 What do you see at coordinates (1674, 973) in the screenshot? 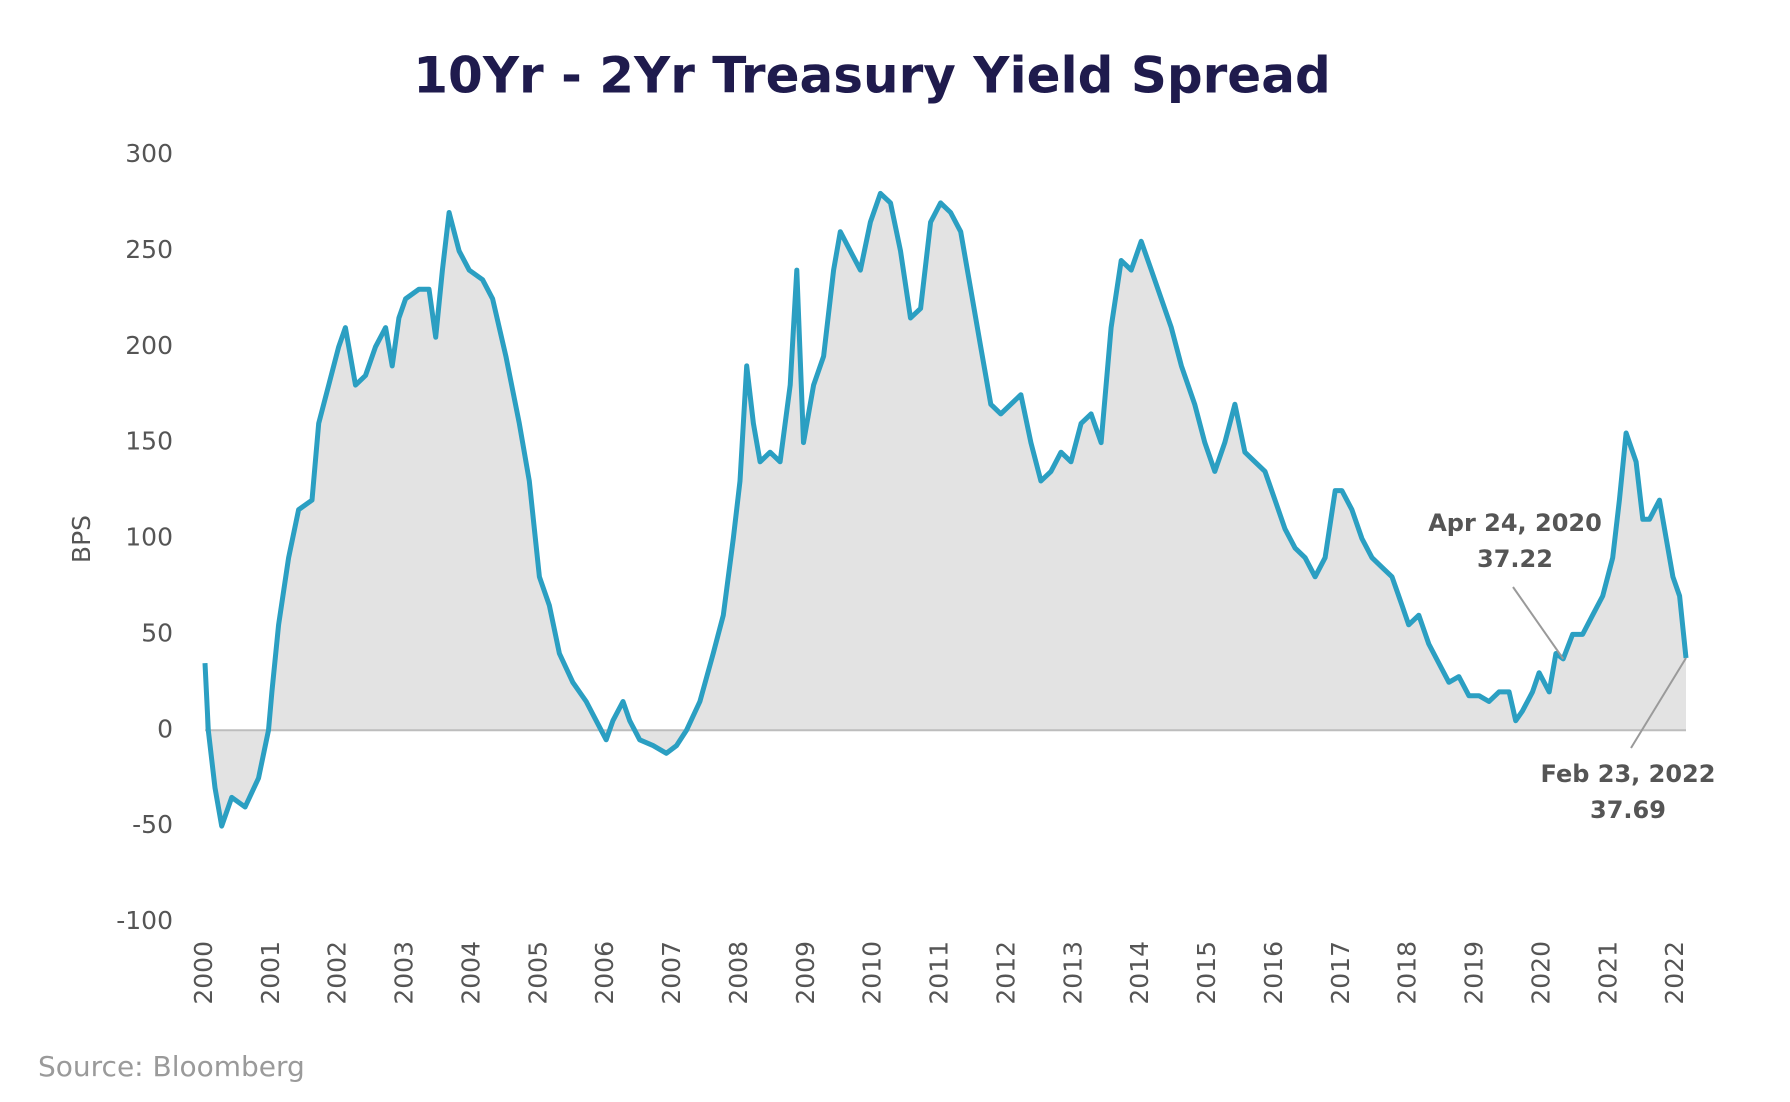
I see `x-tick-label: 2022` at bounding box center [1674, 973].